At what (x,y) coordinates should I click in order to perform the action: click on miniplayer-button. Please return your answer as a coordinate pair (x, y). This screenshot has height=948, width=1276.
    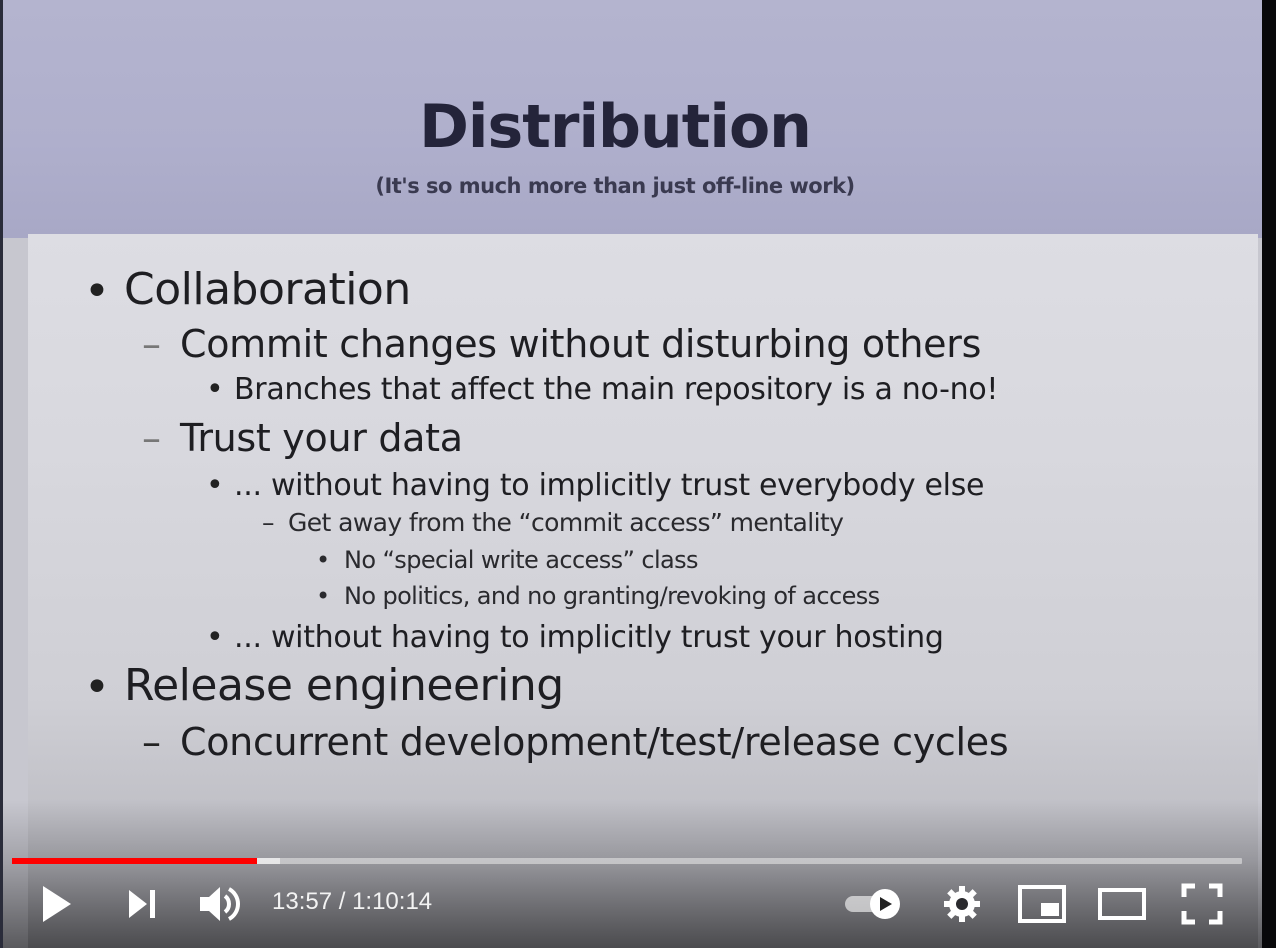
    Looking at the image, I should click on (1042, 904).